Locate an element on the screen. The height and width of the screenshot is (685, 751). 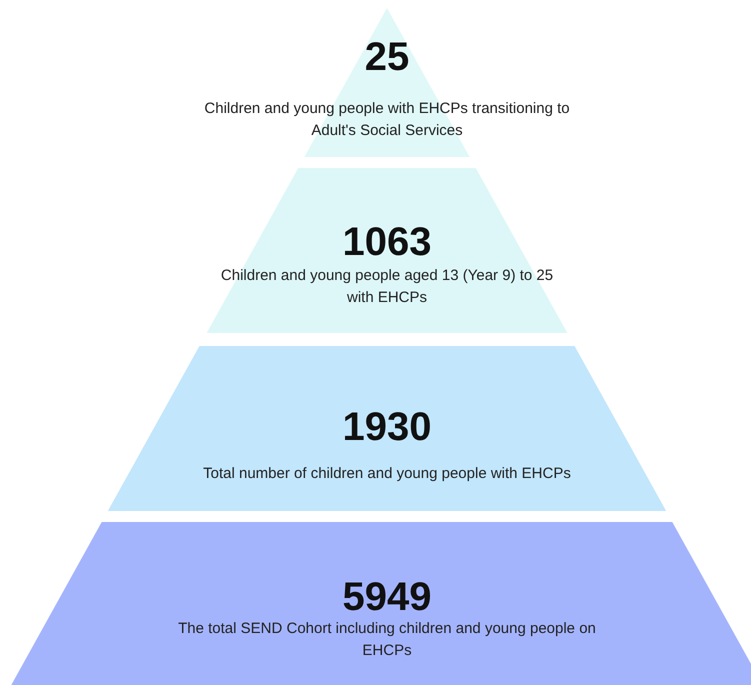
category-label: Children and young people aged 13 (Year 9) to 25 with EHCPs is located at coordinates (387, 286).